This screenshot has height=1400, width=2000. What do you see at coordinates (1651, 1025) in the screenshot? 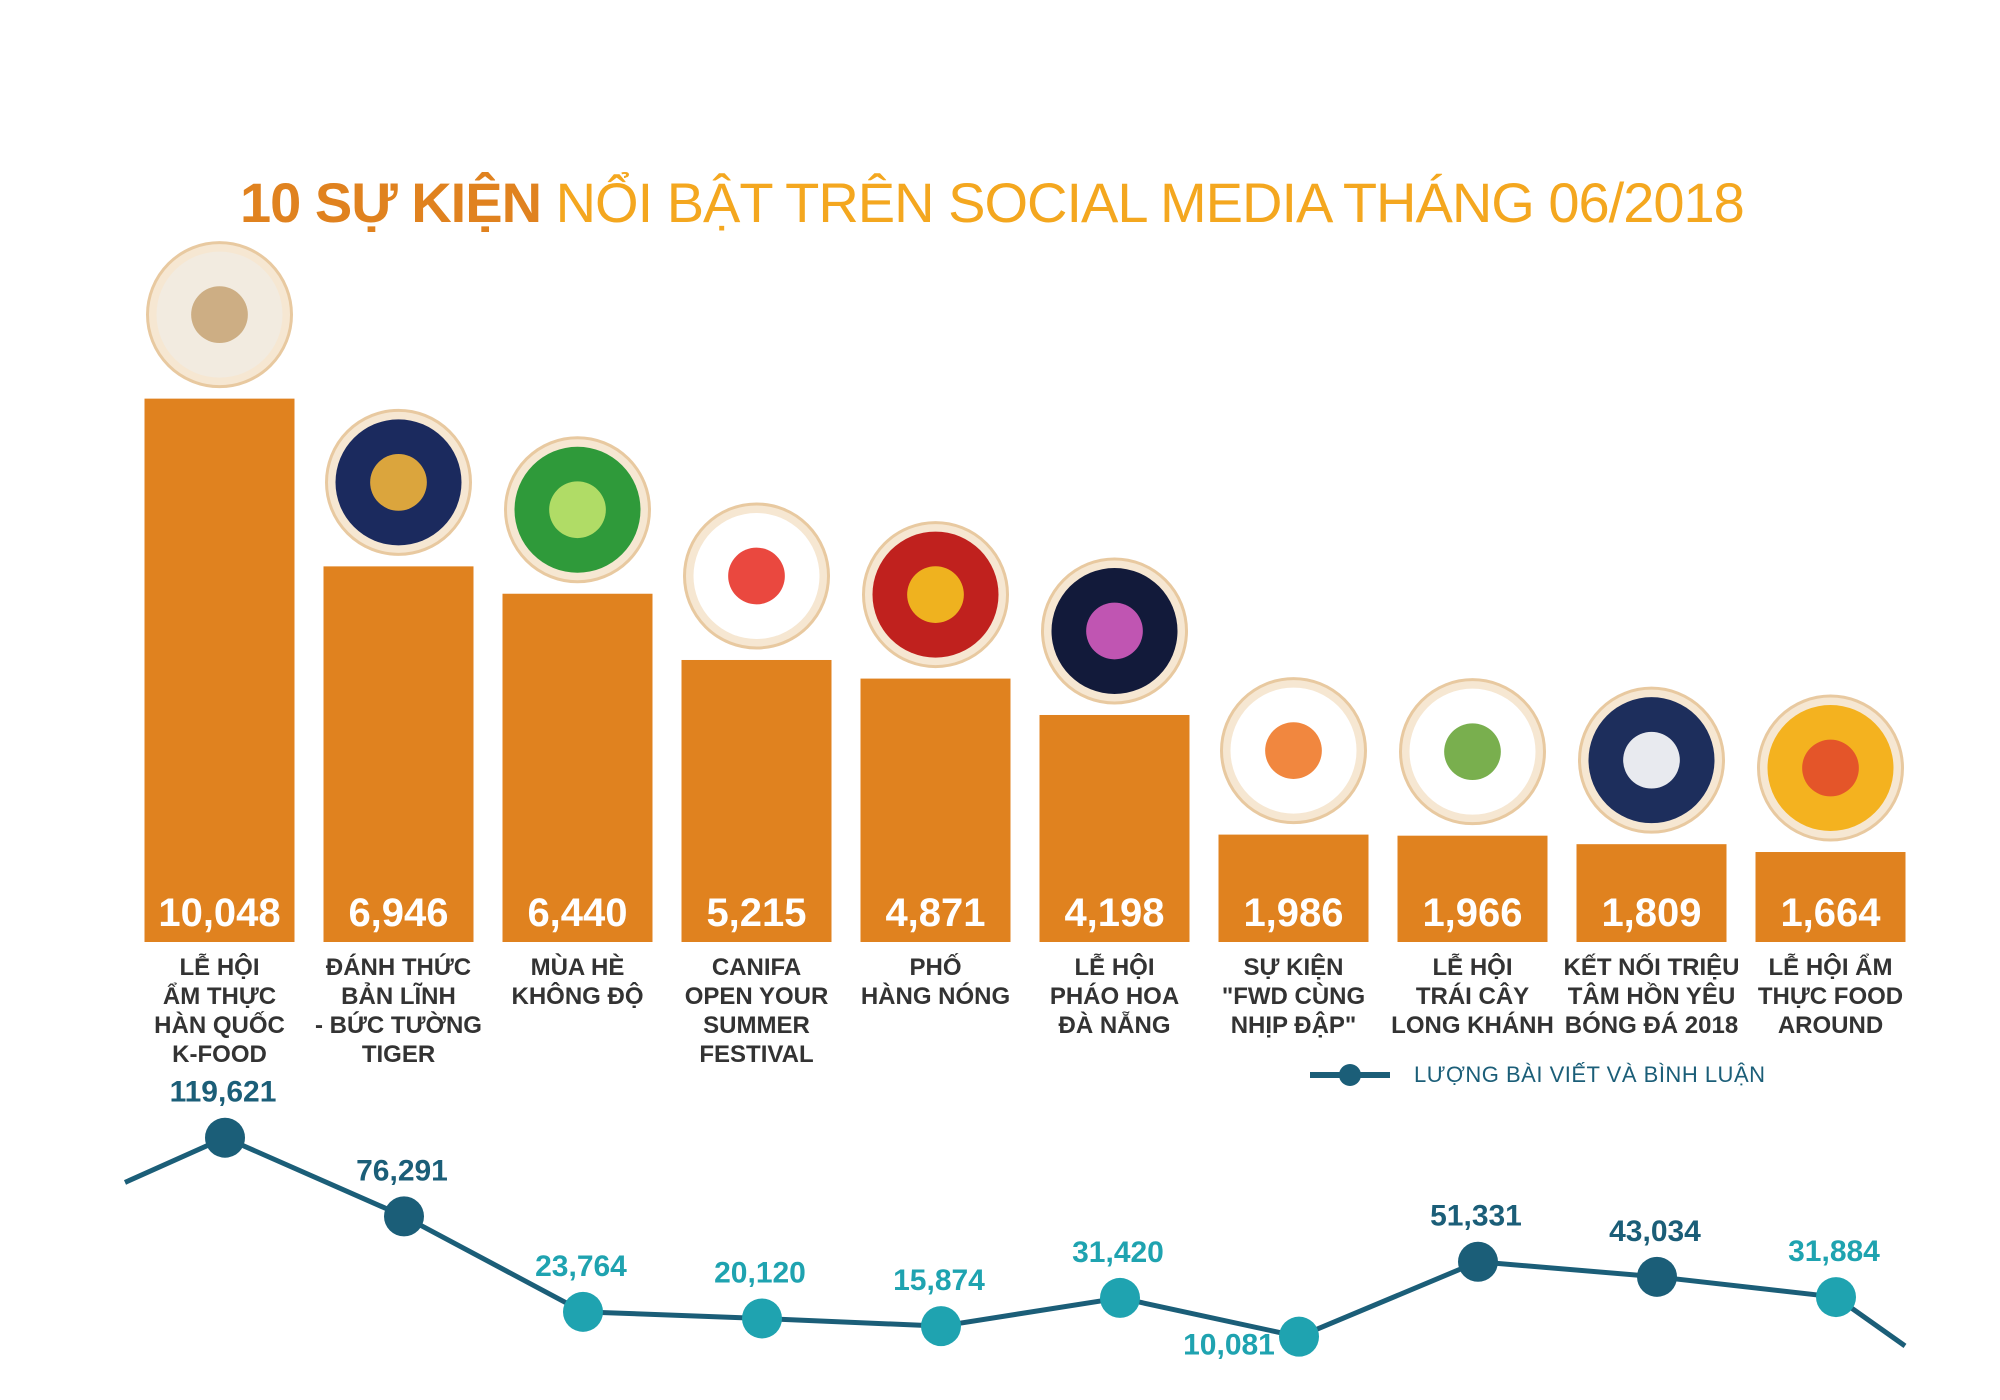
I see `category-label: BÓNG ĐÁ 2018` at bounding box center [1651, 1025].